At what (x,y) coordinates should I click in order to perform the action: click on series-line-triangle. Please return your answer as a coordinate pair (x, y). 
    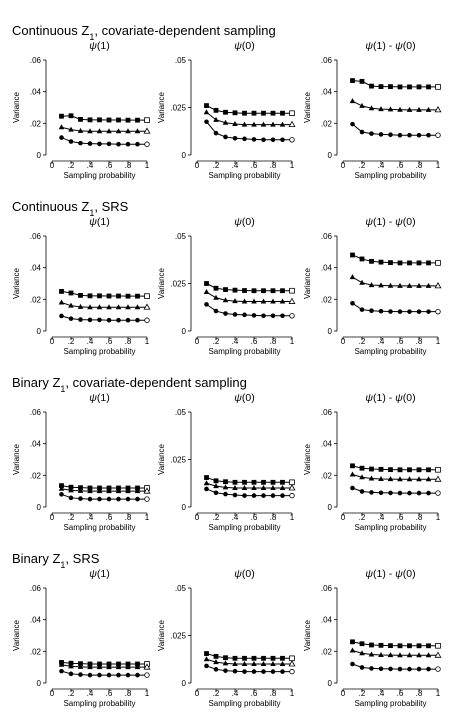
    Looking at the image, I should click on (395, 105).